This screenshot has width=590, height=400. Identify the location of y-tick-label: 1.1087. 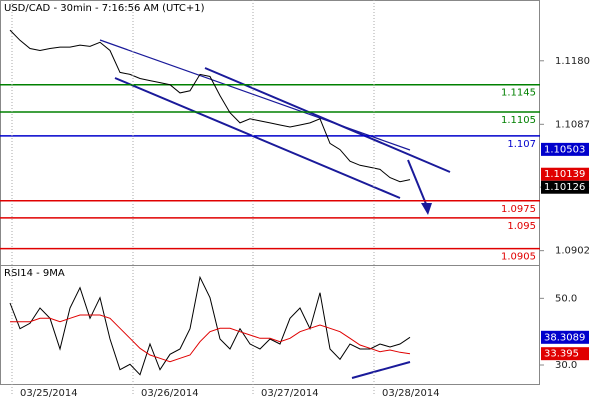
(572, 124).